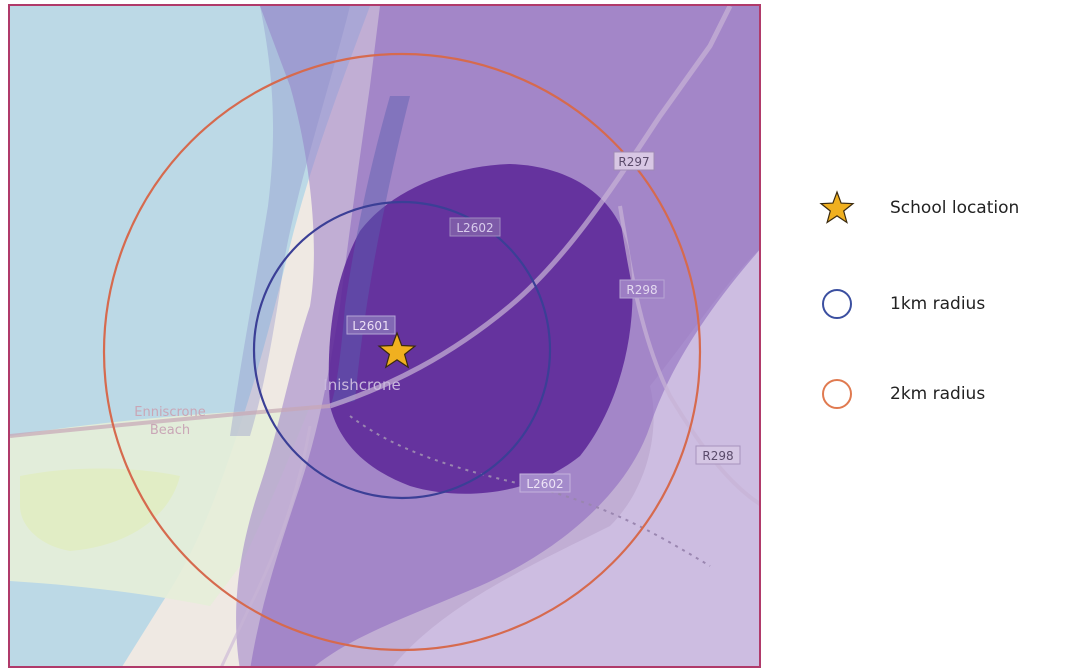  I want to click on legend-label-2km-radius: 2km radius, so click(938, 394).